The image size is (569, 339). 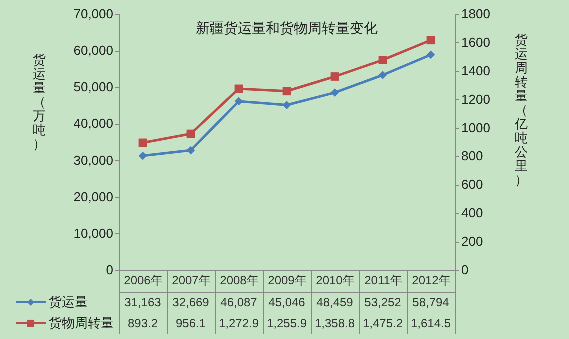 What do you see at coordinates (476, 70) in the screenshot?
I see `y2-tick-label: 1400` at bounding box center [476, 70].